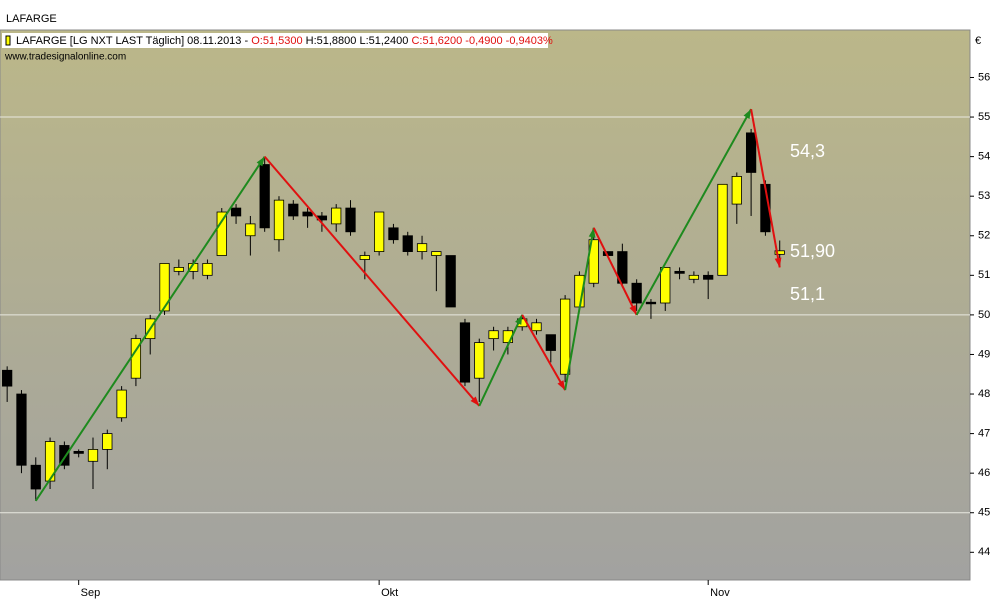 This screenshot has height=605, width=1000. I want to click on annotation: 51,90, so click(812, 251).